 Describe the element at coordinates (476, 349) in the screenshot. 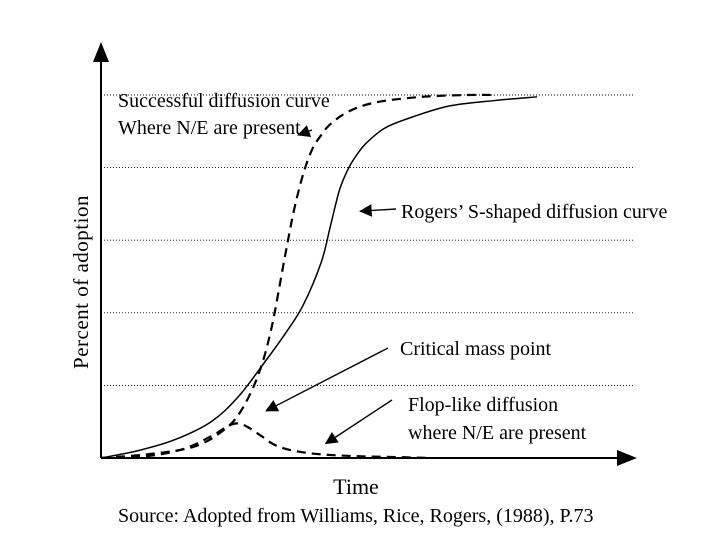

I see `critical-mass-label: Critical mass point` at that location.